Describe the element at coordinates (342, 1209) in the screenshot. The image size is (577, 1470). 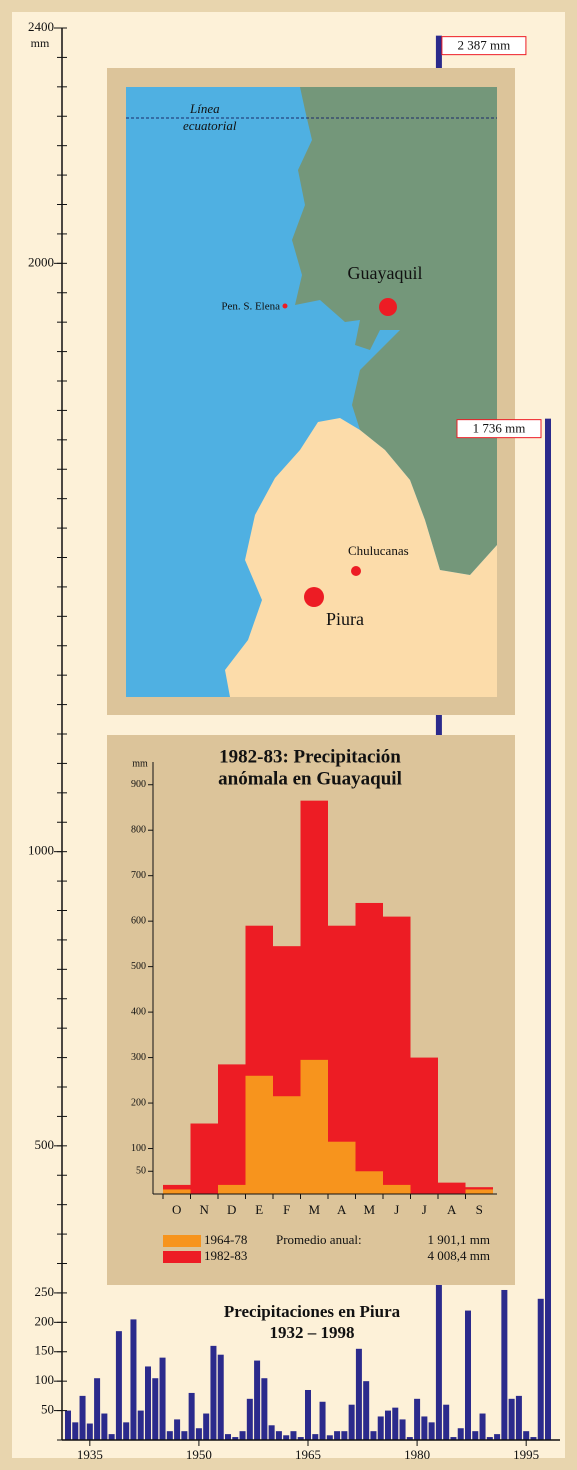
I see `inset-x-tick-label: A` at that location.